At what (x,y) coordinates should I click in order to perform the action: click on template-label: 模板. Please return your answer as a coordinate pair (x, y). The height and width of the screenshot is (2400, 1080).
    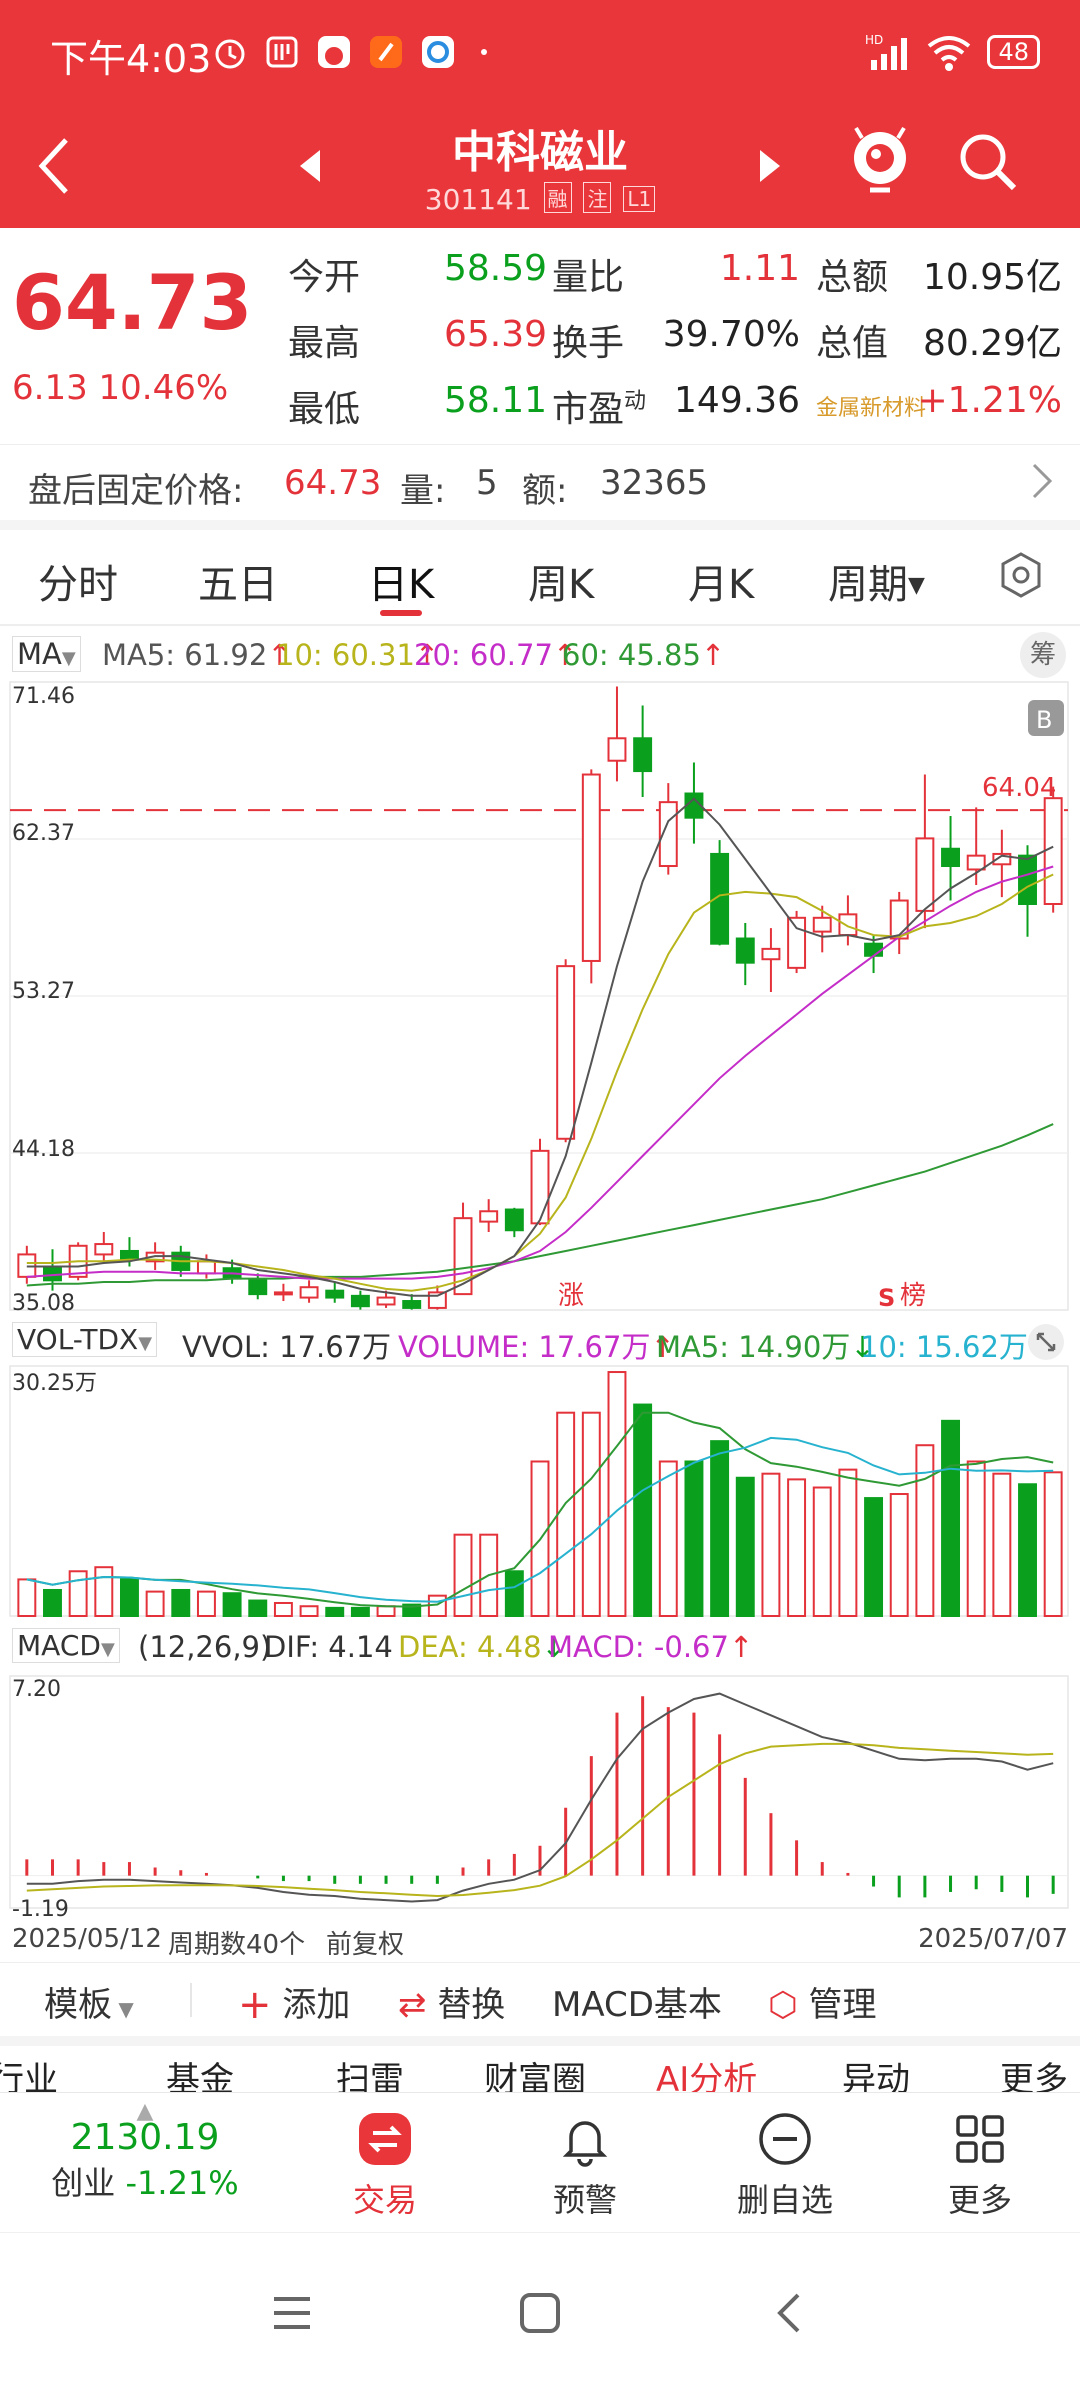
    Looking at the image, I should click on (78, 2005).